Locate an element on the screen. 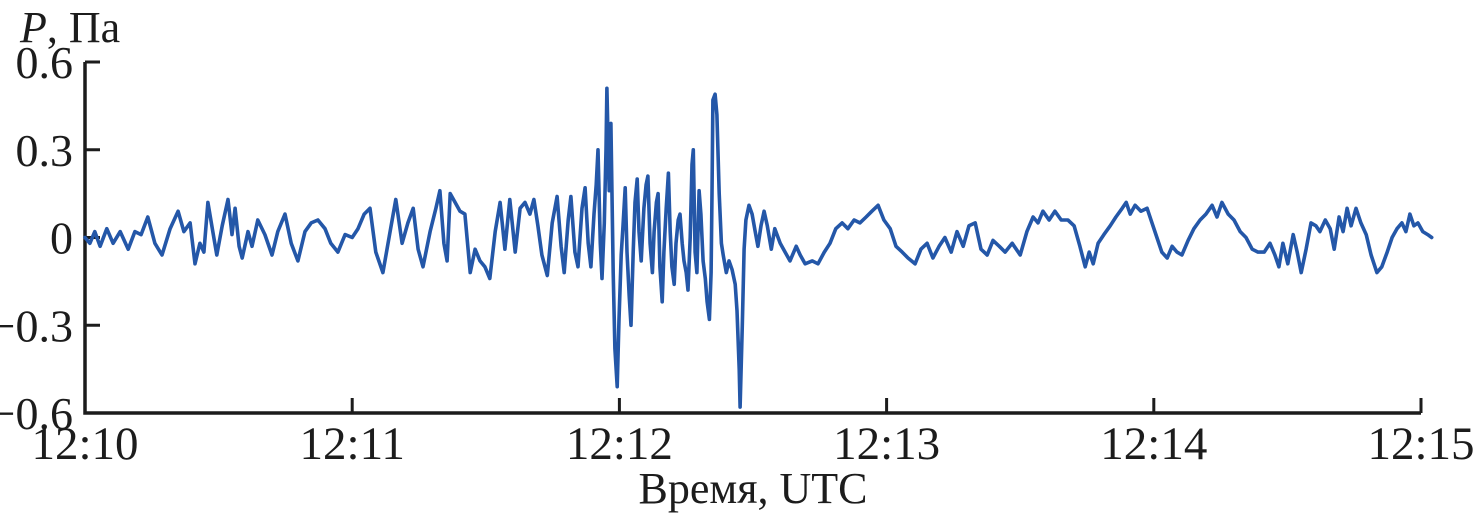 The width and height of the screenshot is (1473, 514). x-tick-label: 12:12 is located at coordinates (619, 444).